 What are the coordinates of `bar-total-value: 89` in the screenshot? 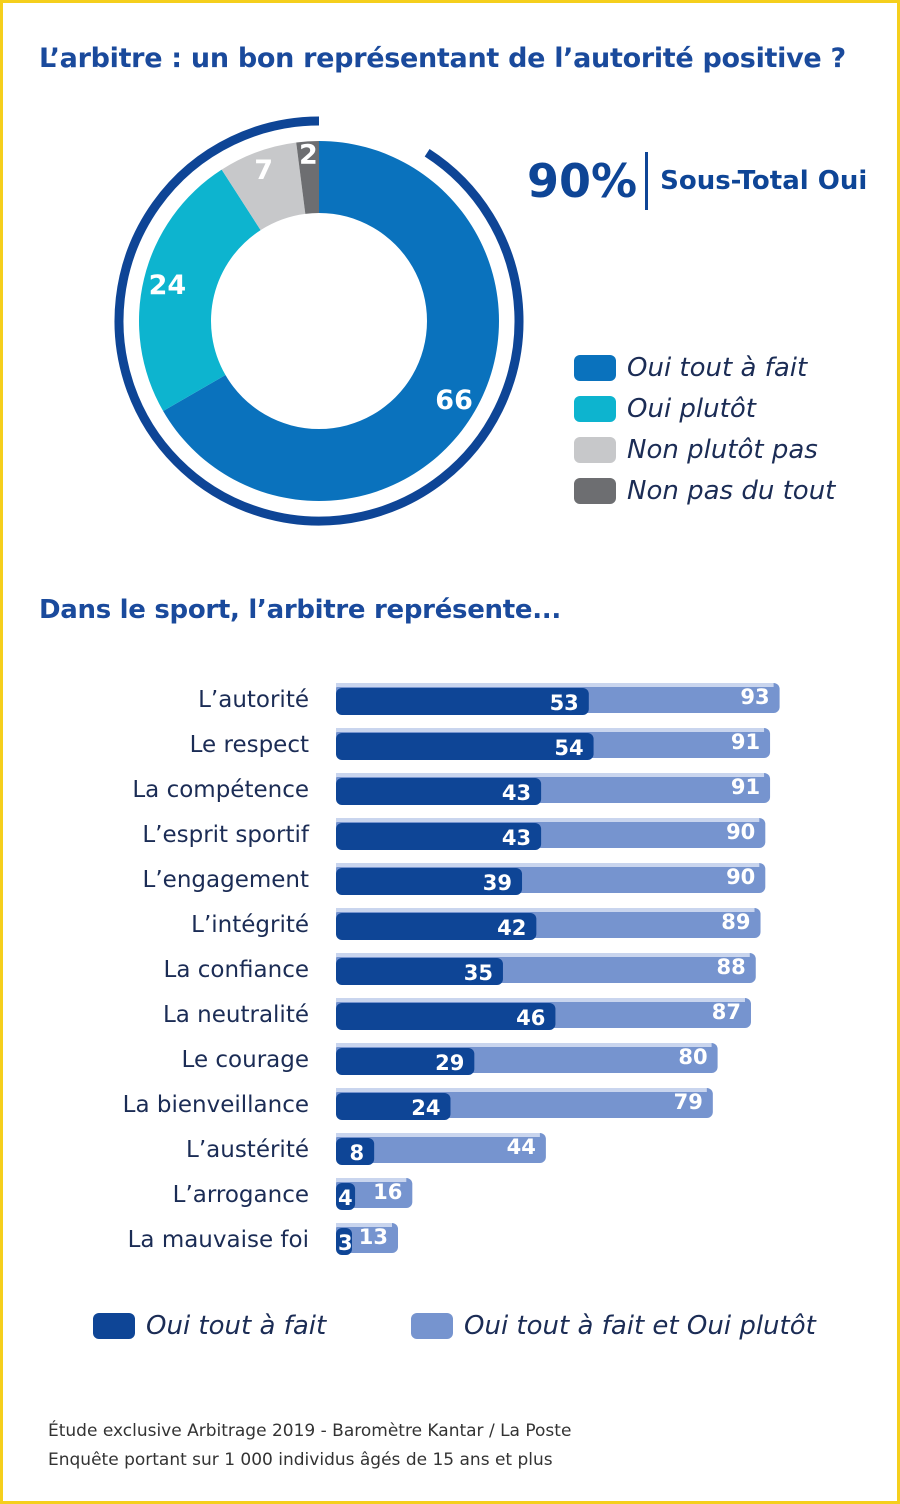 It's located at (735, 922).